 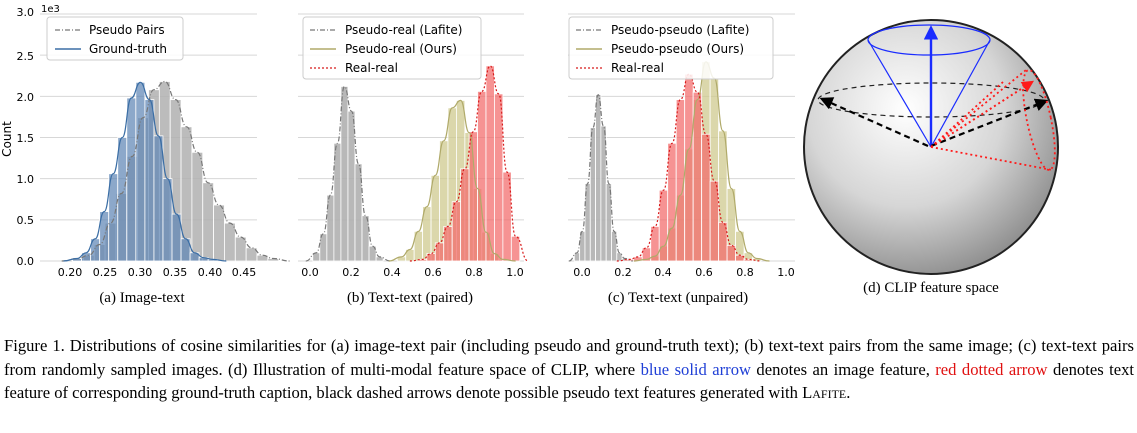 What do you see at coordinates (50, 9) in the screenshot?
I see `y-exponent-a: 1e3` at bounding box center [50, 9].